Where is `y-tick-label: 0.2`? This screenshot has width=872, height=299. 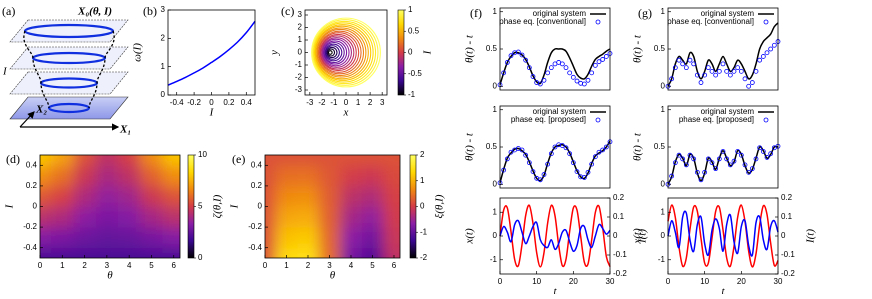 y-tick-label: 0.2 is located at coordinates (32, 185).